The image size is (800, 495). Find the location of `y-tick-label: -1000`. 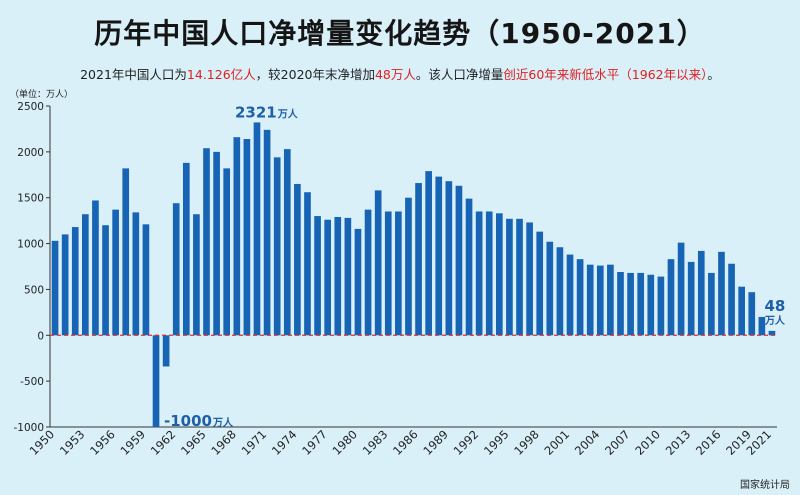

y-tick-label: -1000 is located at coordinates (28, 428).